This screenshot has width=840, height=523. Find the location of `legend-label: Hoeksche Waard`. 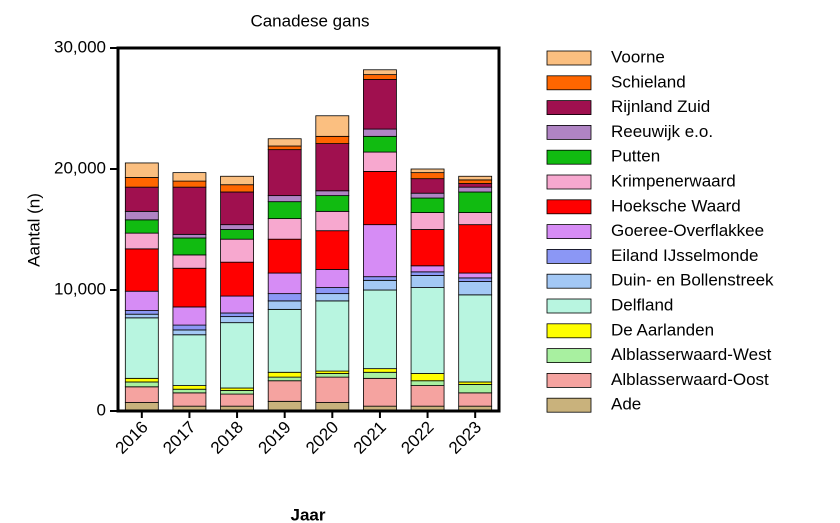

legend-label: Hoeksche Waard is located at coordinates (676, 205).